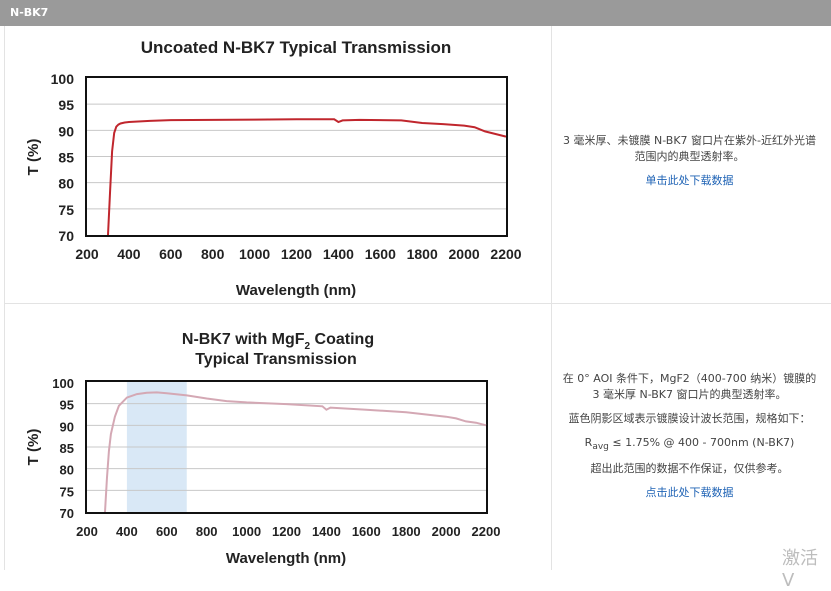 The width and height of the screenshot is (831, 591). I want to click on chart-title-line1: N-BK7 with MgF2 Coating, so click(278, 341).